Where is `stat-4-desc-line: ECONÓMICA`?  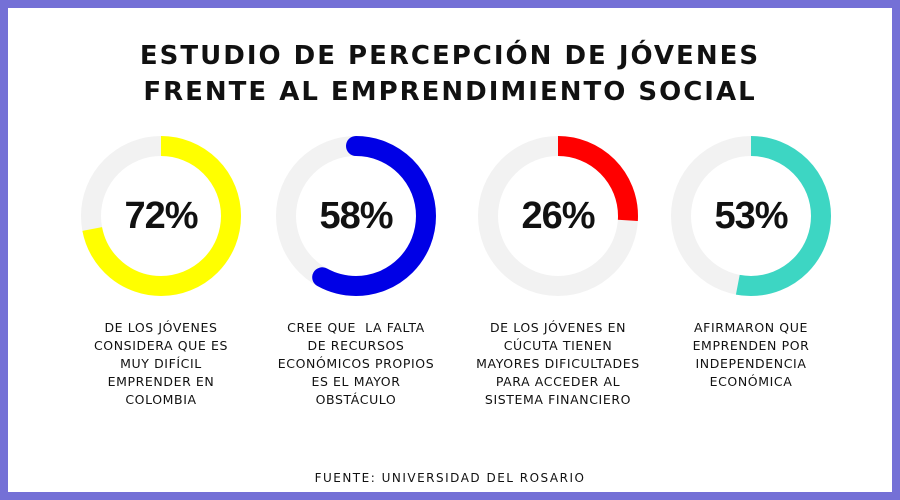 stat-4-desc-line: ECONÓMICA is located at coordinates (751, 381).